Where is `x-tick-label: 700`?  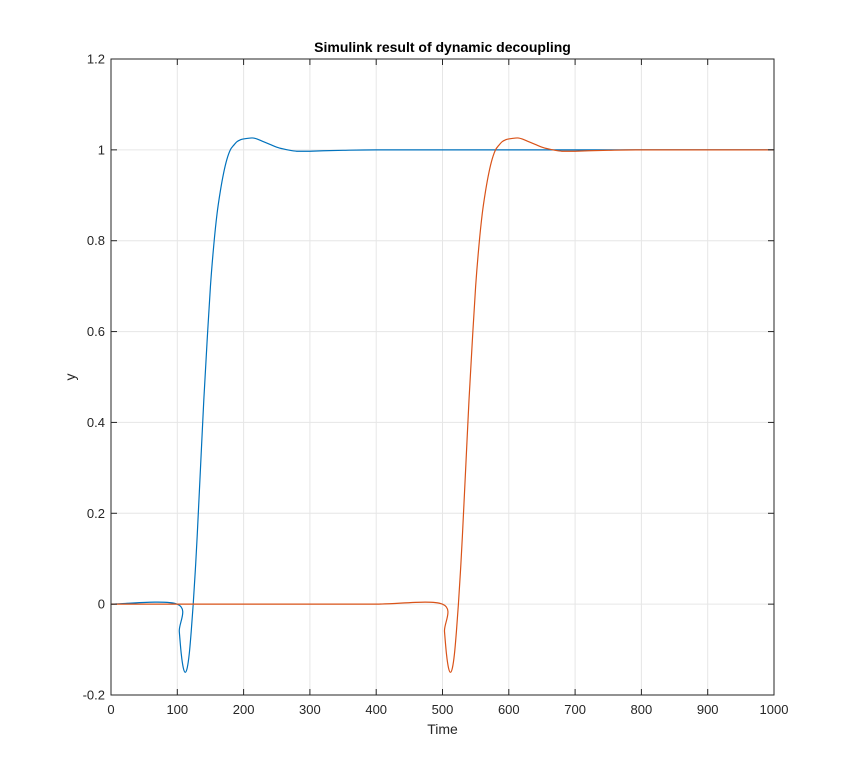
x-tick-label: 700 is located at coordinates (575, 709).